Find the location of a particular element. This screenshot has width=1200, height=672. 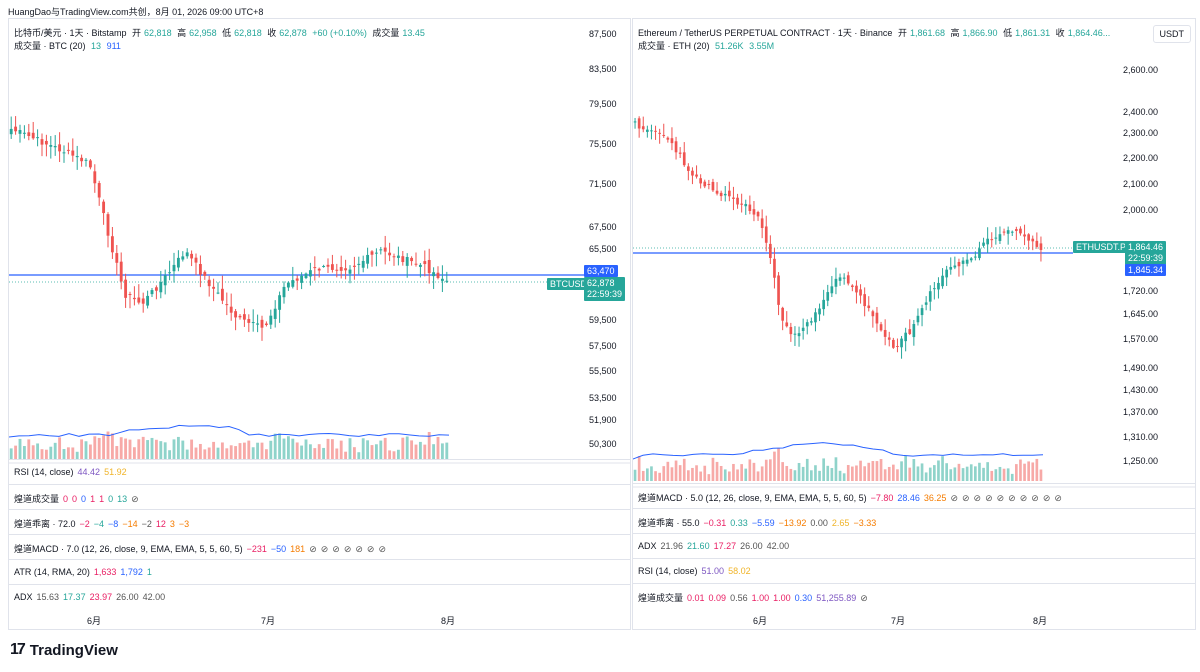

tradingview-logo: 17 TradingView is located at coordinates (64, 650).